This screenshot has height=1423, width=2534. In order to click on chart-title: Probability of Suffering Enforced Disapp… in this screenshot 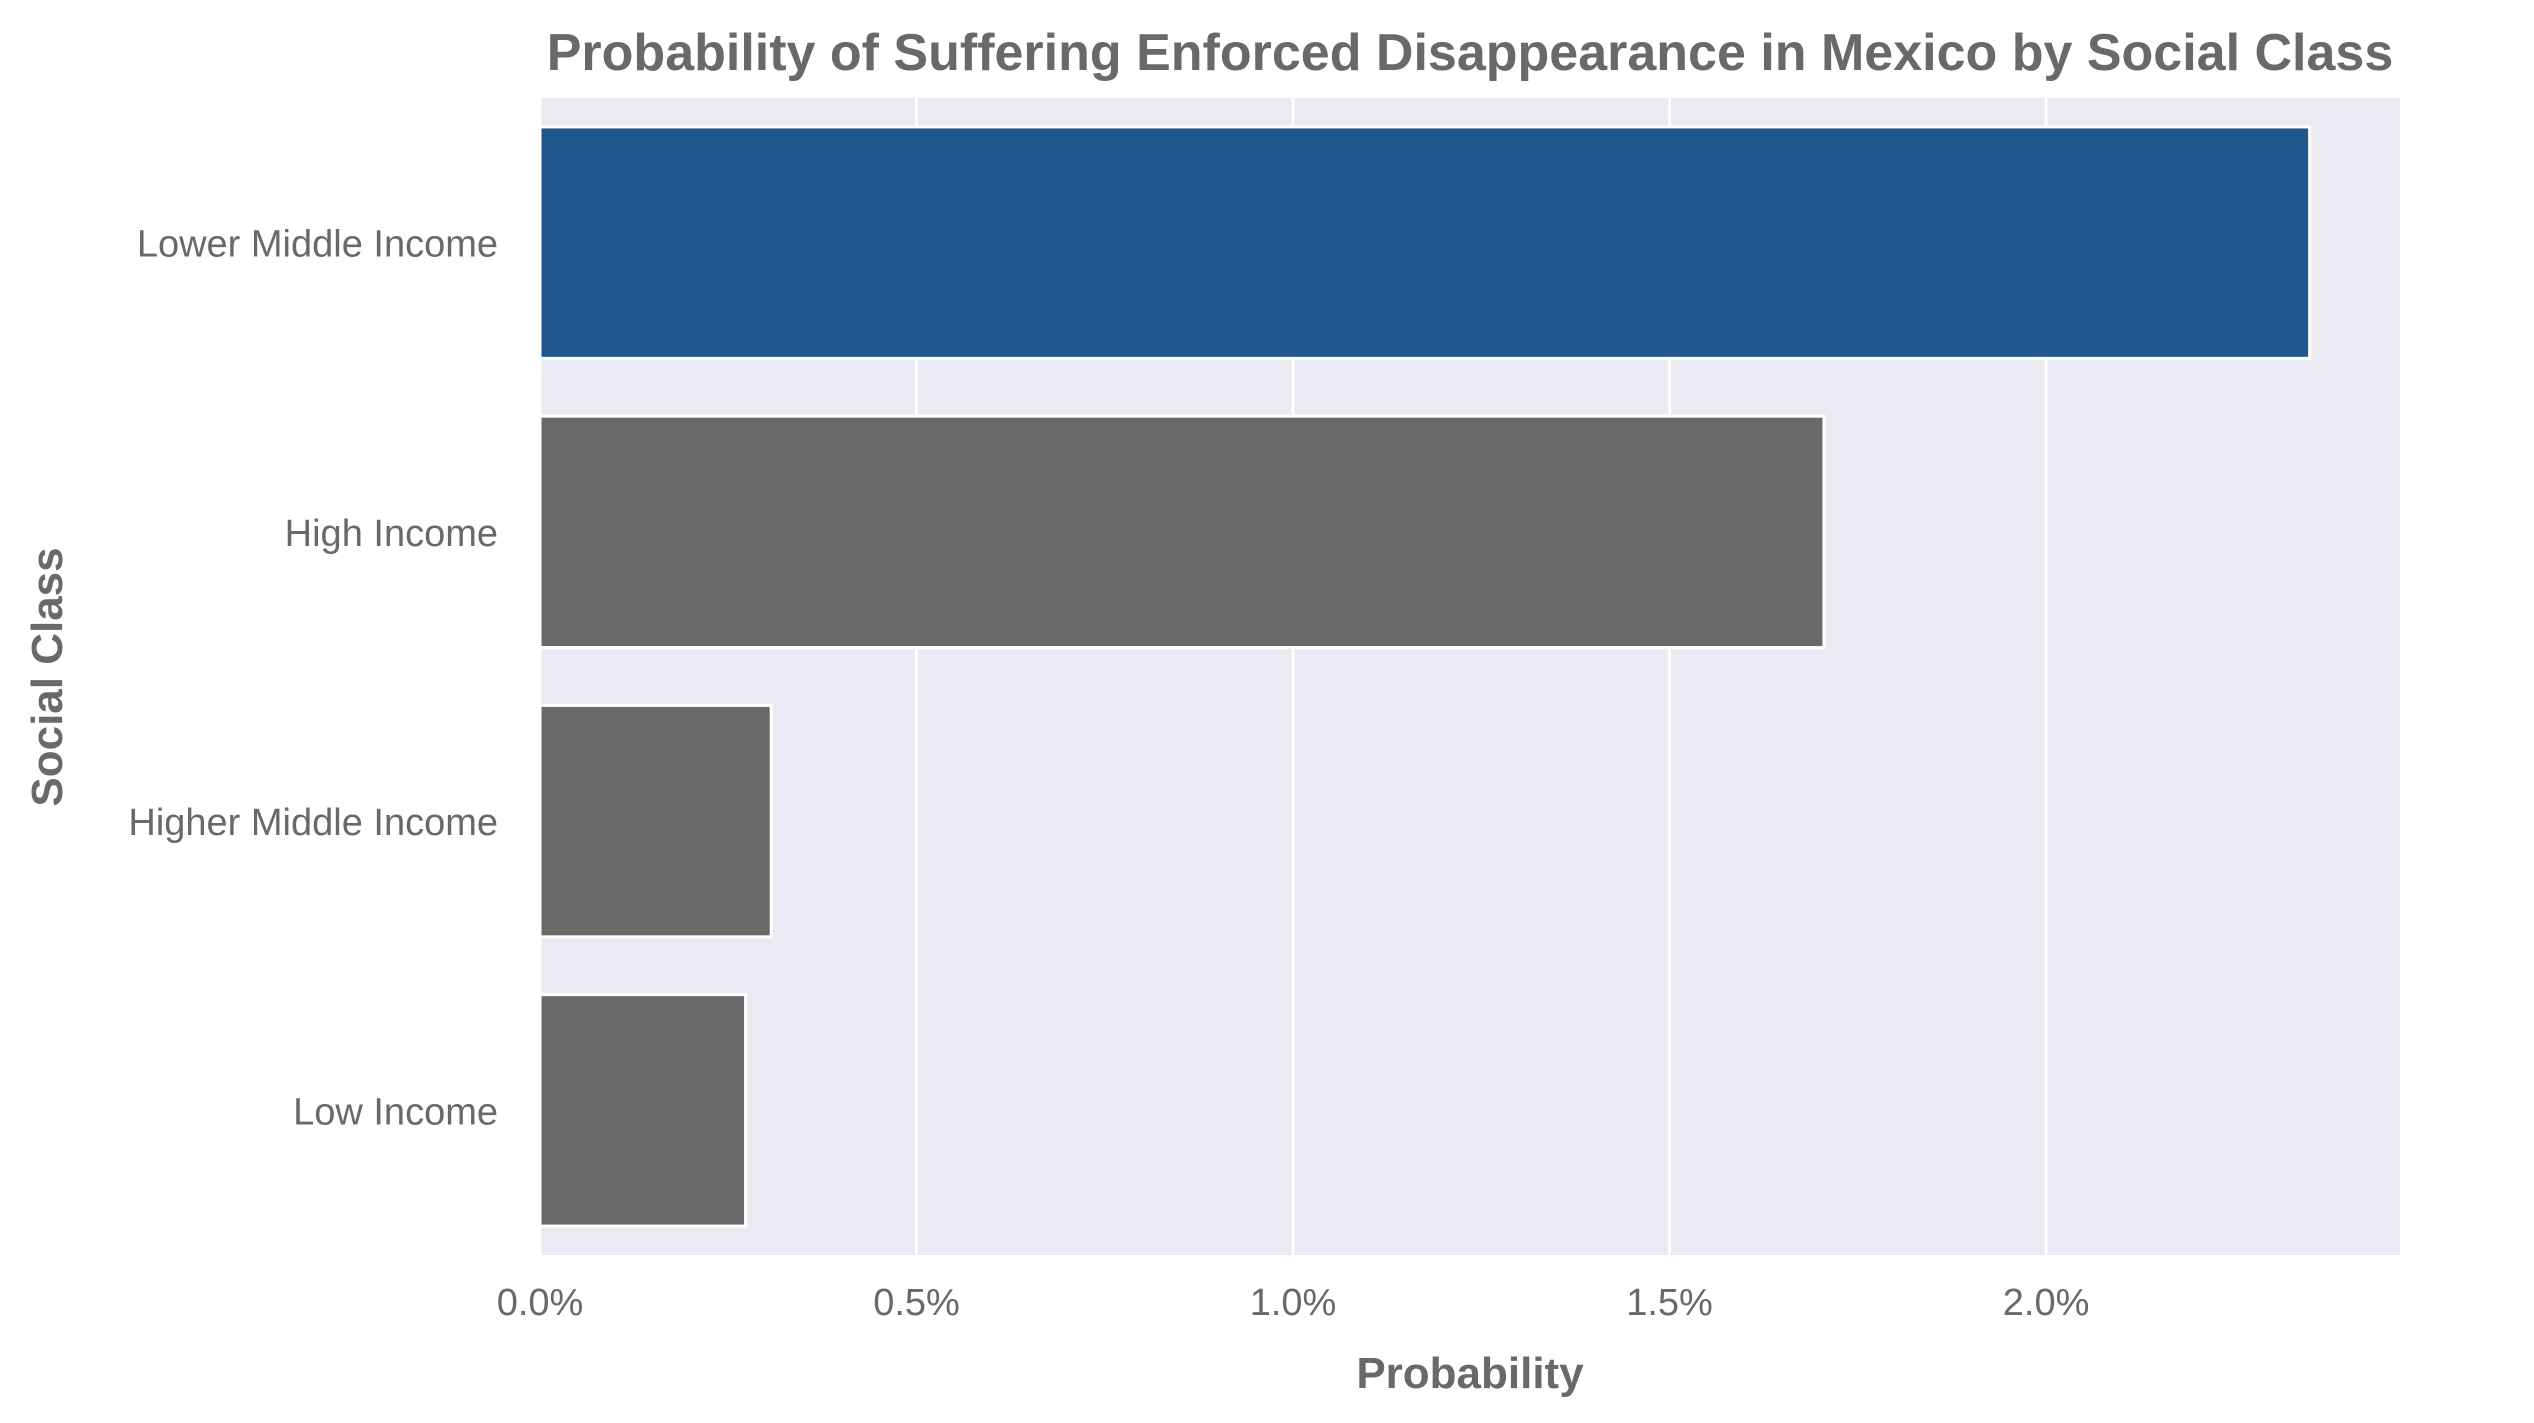, I will do `click(1470, 53)`.